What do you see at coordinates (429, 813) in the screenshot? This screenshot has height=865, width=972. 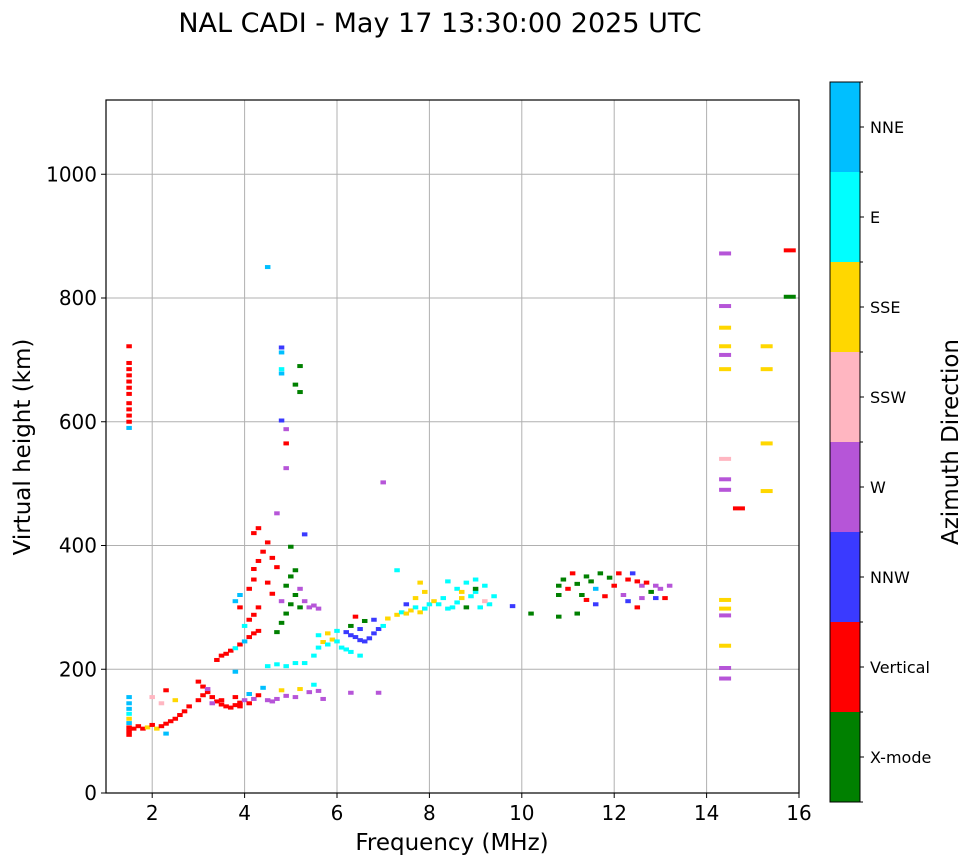 I see `x-tick-label: 8` at bounding box center [429, 813].